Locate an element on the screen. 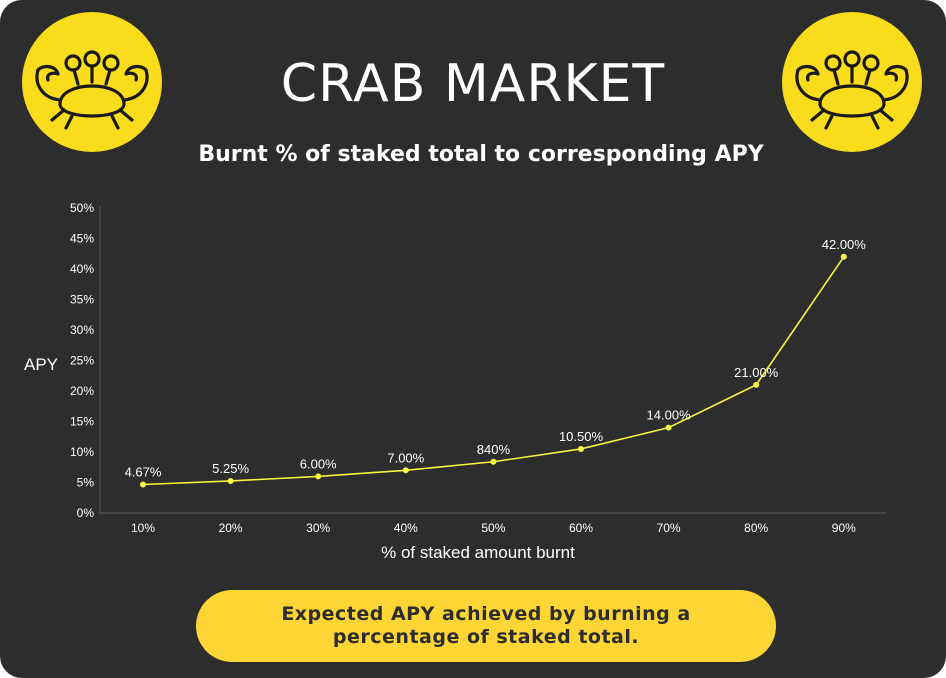 The image size is (946, 678). y-tick-label: 50% is located at coordinates (82, 208).